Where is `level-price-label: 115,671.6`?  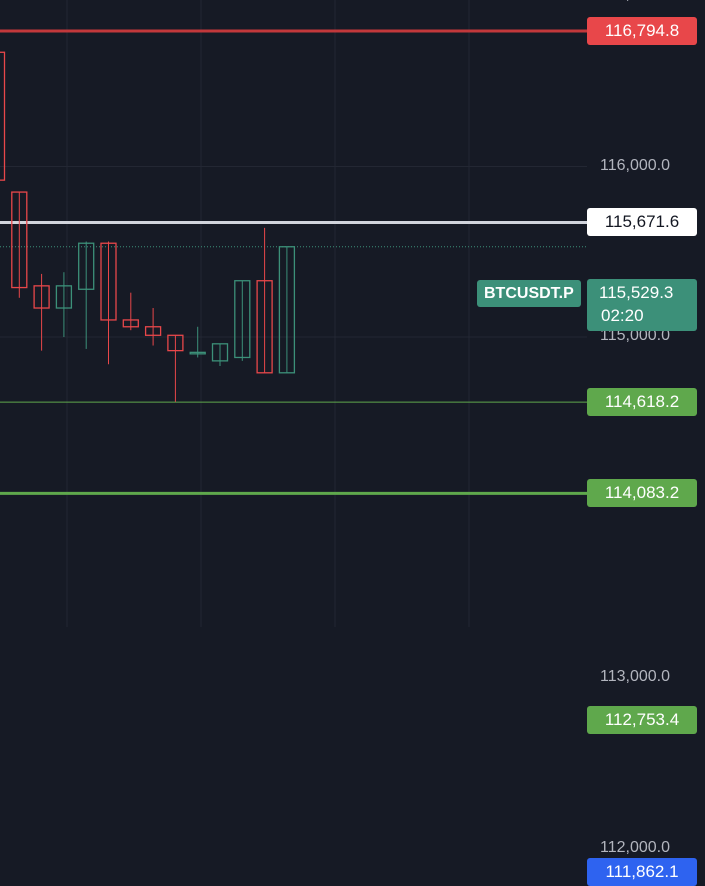 level-price-label: 115,671.6 is located at coordinates (642, 222).